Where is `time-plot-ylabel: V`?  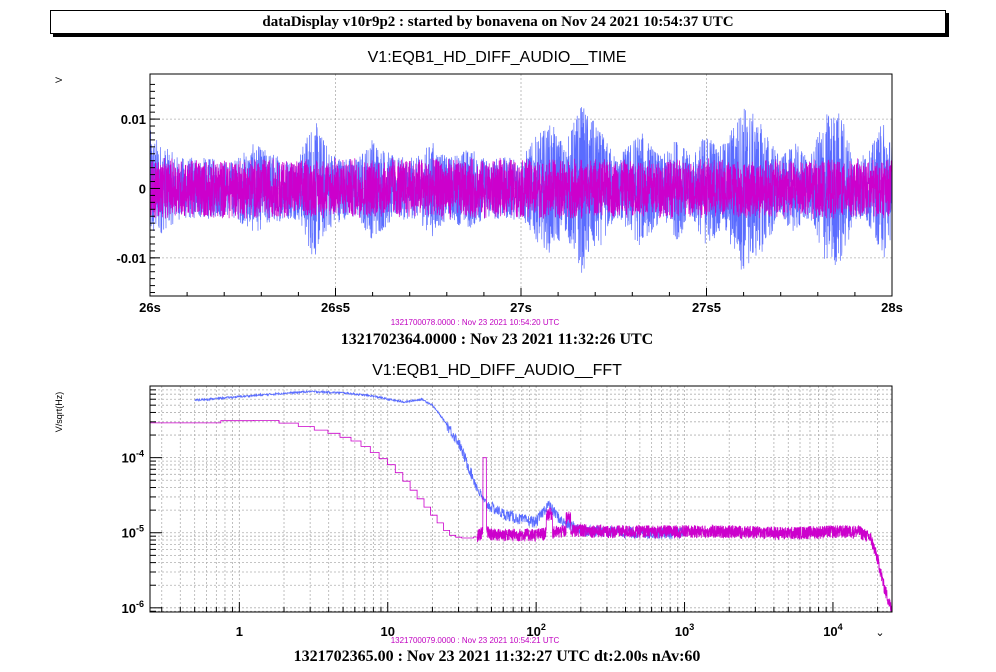
time-plot-ylabel: V is located at coordinates (59, 80).